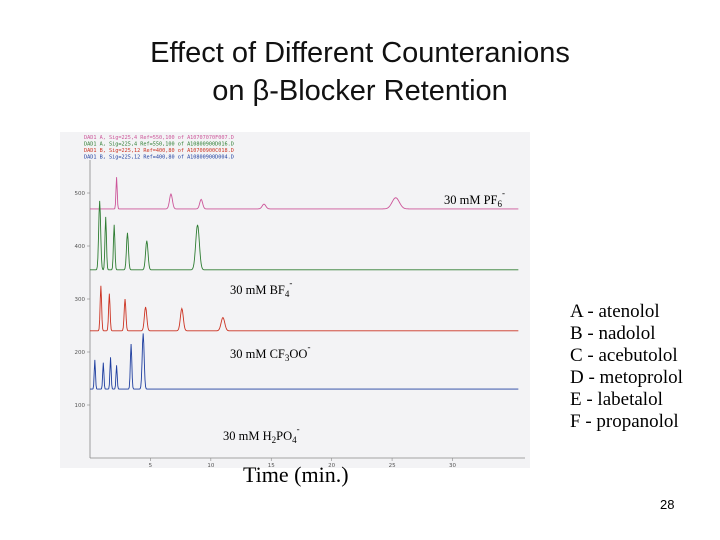 Image resolution: width=720 pixels, height=540 pixels. I want to click on x-tick-label: 20, so click(331, 465).